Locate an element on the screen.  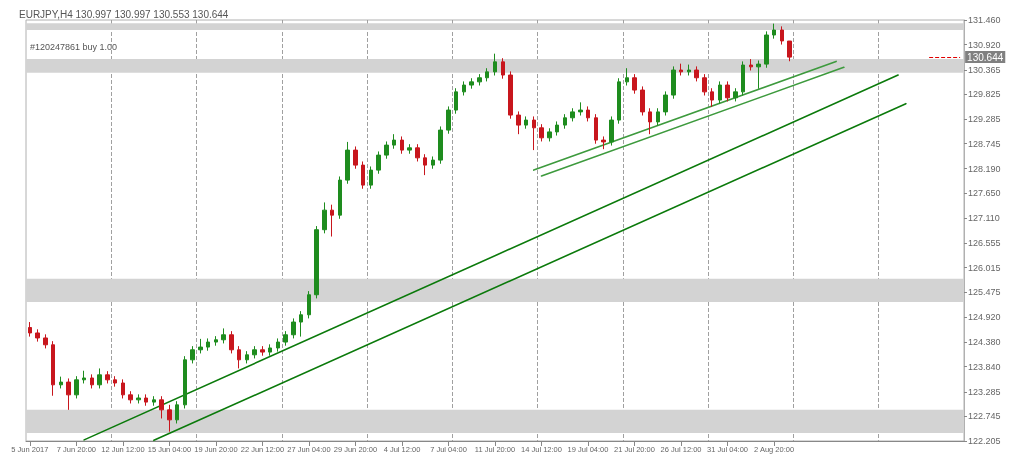
y-tick-label: 130.920 is located at coordinates (984, 44).